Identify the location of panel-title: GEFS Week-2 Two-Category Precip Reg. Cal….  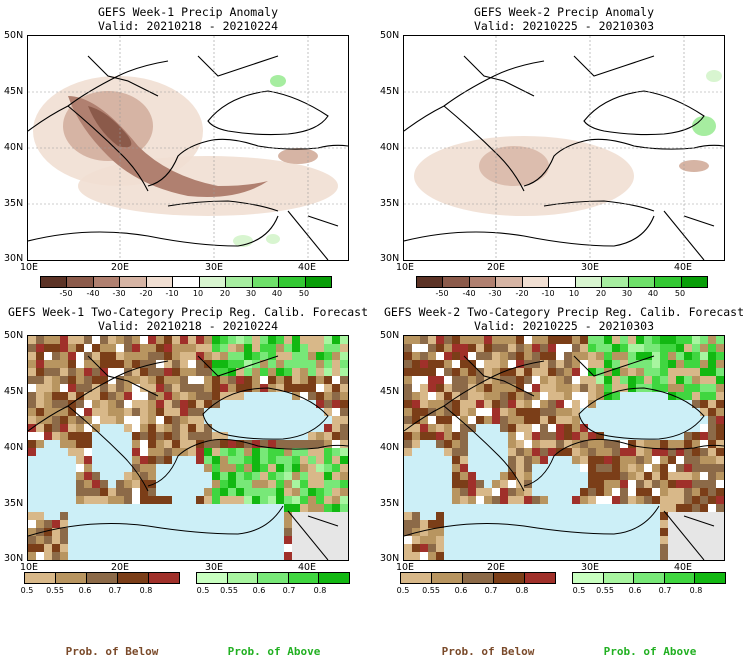
(564, 312).